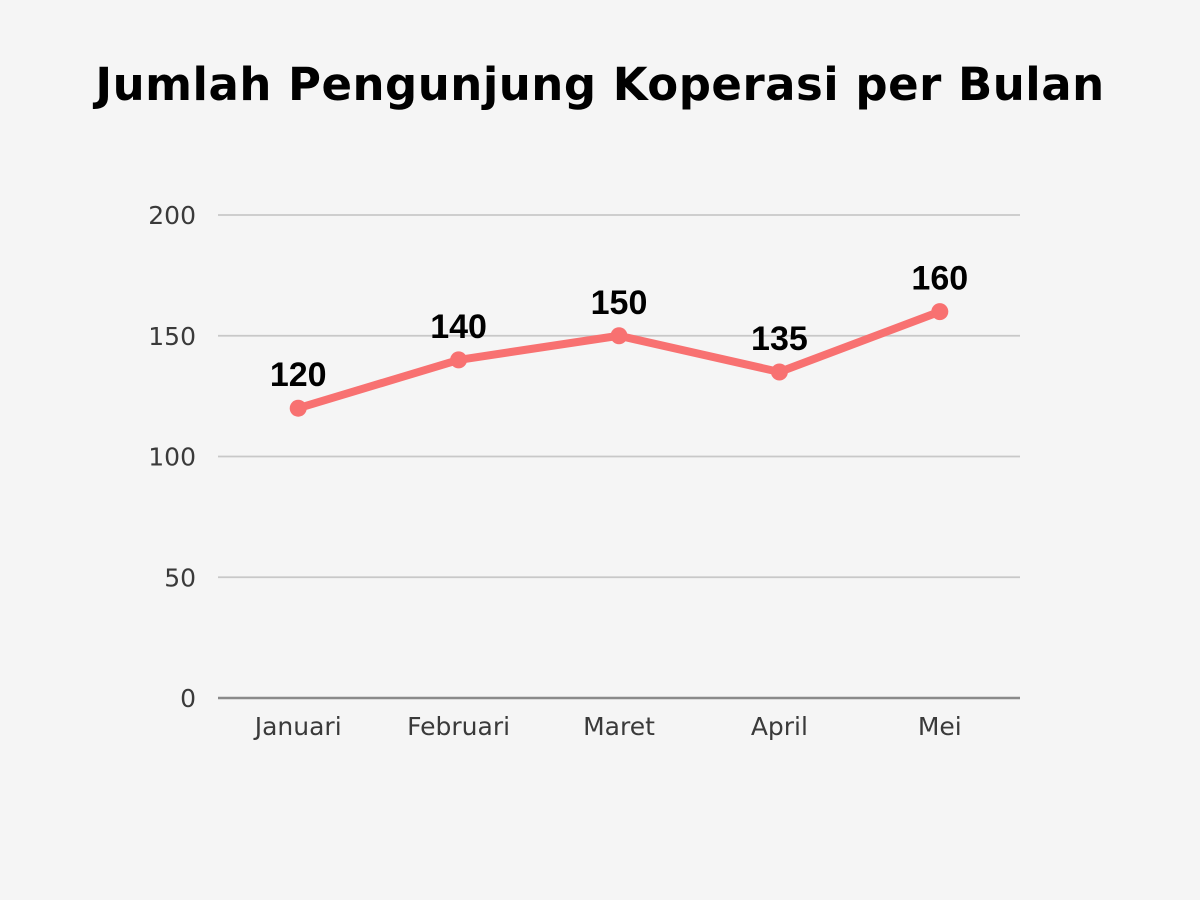 The height and width of the screenshot is (900, 1200). What do you see at coordinates (600, 84) in the screenshot?
I see `chart-title: Jumlah Pengunjung Koperasi per Bulan` at bounding box center [600, 84].